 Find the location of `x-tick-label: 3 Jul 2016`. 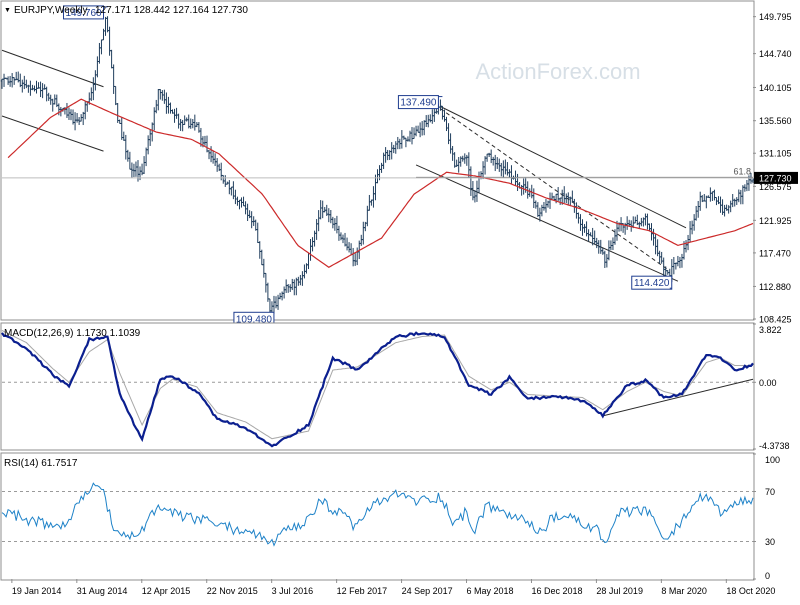

x-tick-label: 3 Jul 2016 is located at coordinates (293, 591).